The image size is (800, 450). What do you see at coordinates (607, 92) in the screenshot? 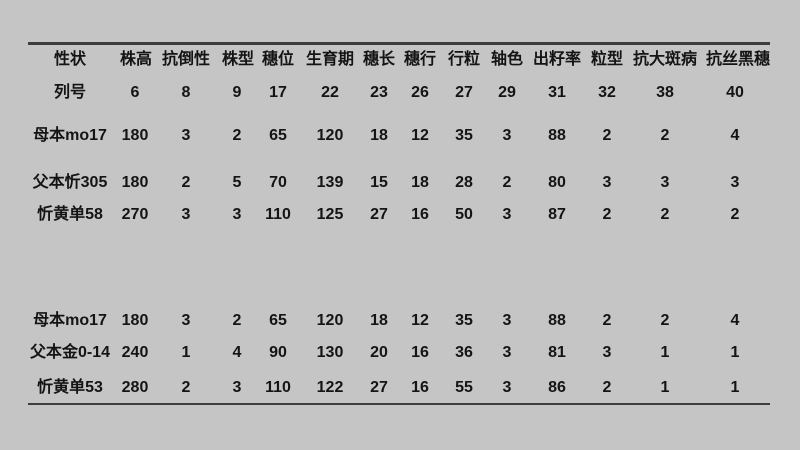
I see `column-number: 32` at bounding box center [607, 92].